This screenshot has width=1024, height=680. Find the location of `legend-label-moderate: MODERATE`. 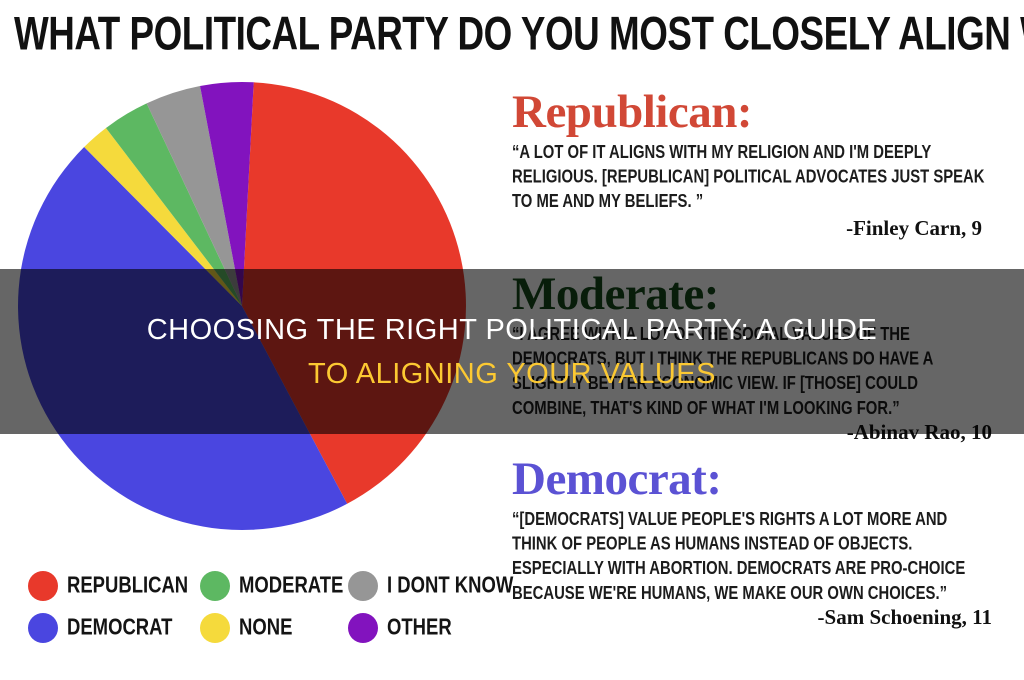

legend-label-moderate: MODERATE is located at coordinates (291, 585).